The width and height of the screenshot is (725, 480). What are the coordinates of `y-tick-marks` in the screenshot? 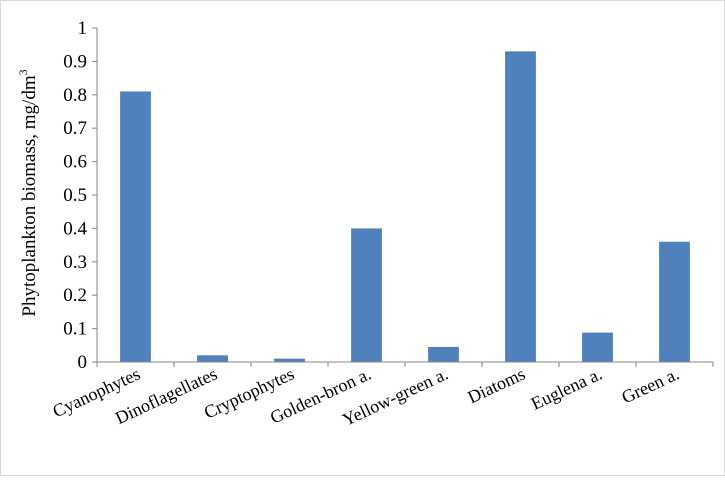 It's located at (94, 195).